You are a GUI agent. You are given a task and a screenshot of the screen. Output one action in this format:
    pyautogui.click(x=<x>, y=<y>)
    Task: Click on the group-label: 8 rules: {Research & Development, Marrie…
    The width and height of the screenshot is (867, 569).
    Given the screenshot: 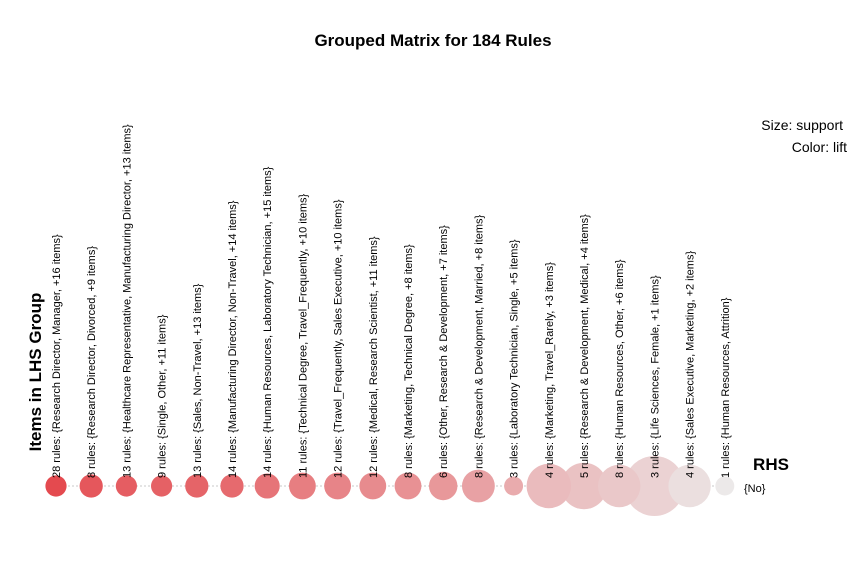 What is the action you would take?
    pyautogui.click(x=479, y=346)
    